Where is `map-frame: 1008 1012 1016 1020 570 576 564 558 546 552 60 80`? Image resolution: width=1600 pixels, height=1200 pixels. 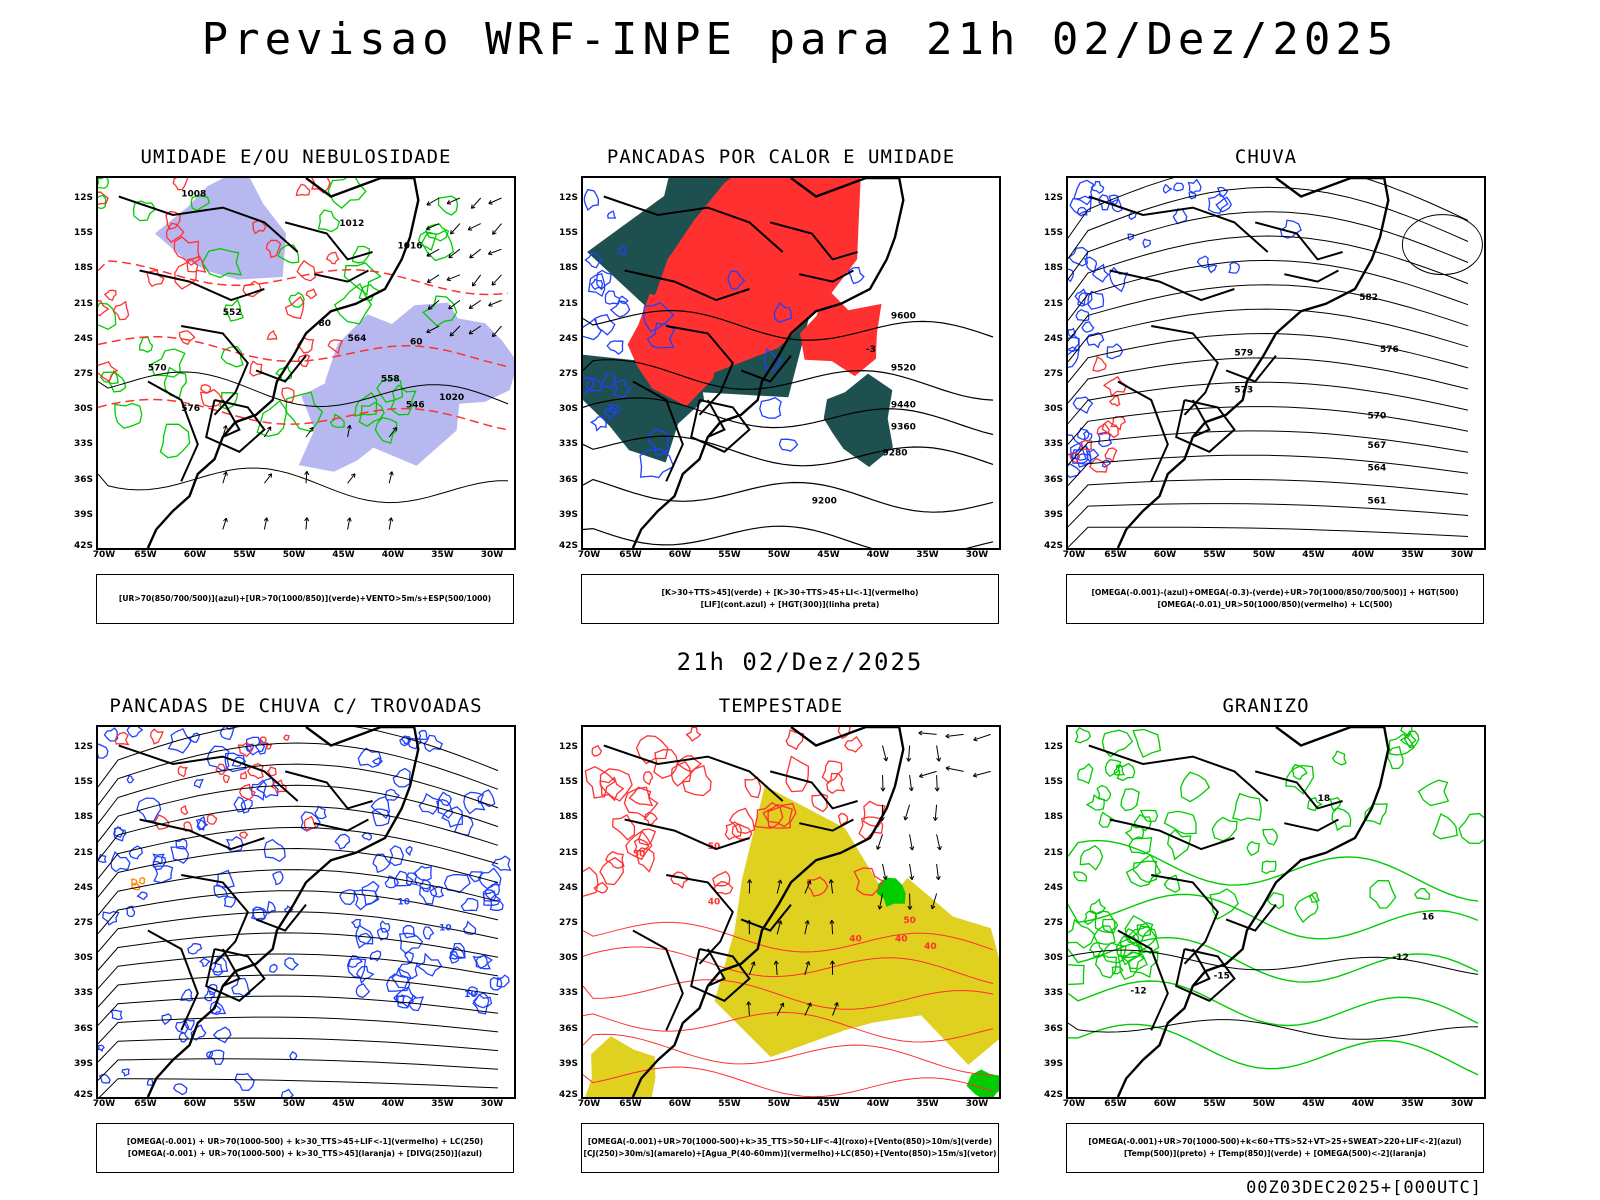
map-frame: 1008 1012 1016 1020 570 576 564 558 546 552 60 80 is located at coordinates (306, 363).